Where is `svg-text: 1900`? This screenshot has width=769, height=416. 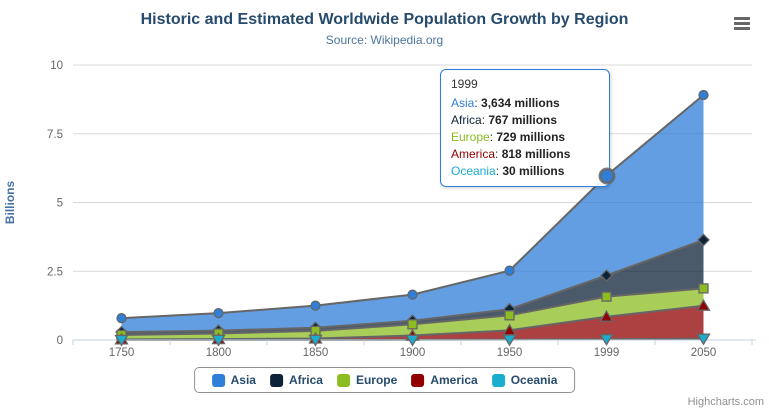 svg-text: 1900 is located at coordinates (413, 353).